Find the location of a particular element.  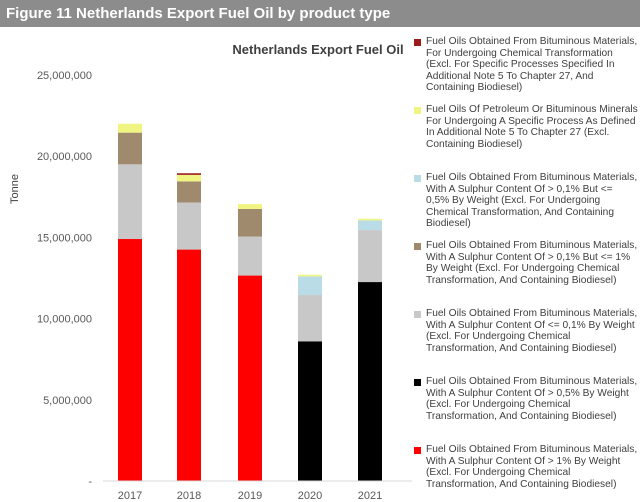

x-tick-label: 2019 is located at coordinates (250, 496).